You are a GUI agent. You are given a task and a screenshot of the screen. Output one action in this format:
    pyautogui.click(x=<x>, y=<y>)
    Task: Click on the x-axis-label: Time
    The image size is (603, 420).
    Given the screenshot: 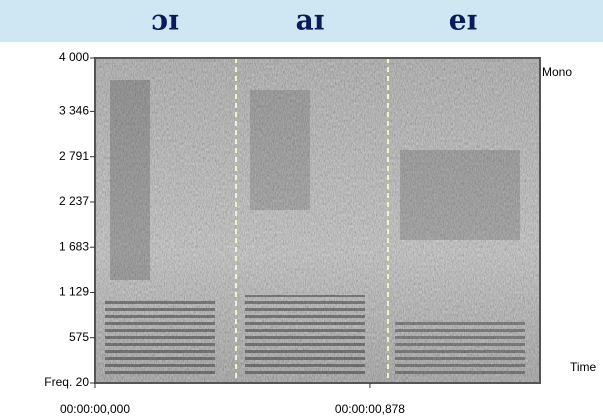 What is the action you would take?
    pyautogui.click(x=583, y=367)
    